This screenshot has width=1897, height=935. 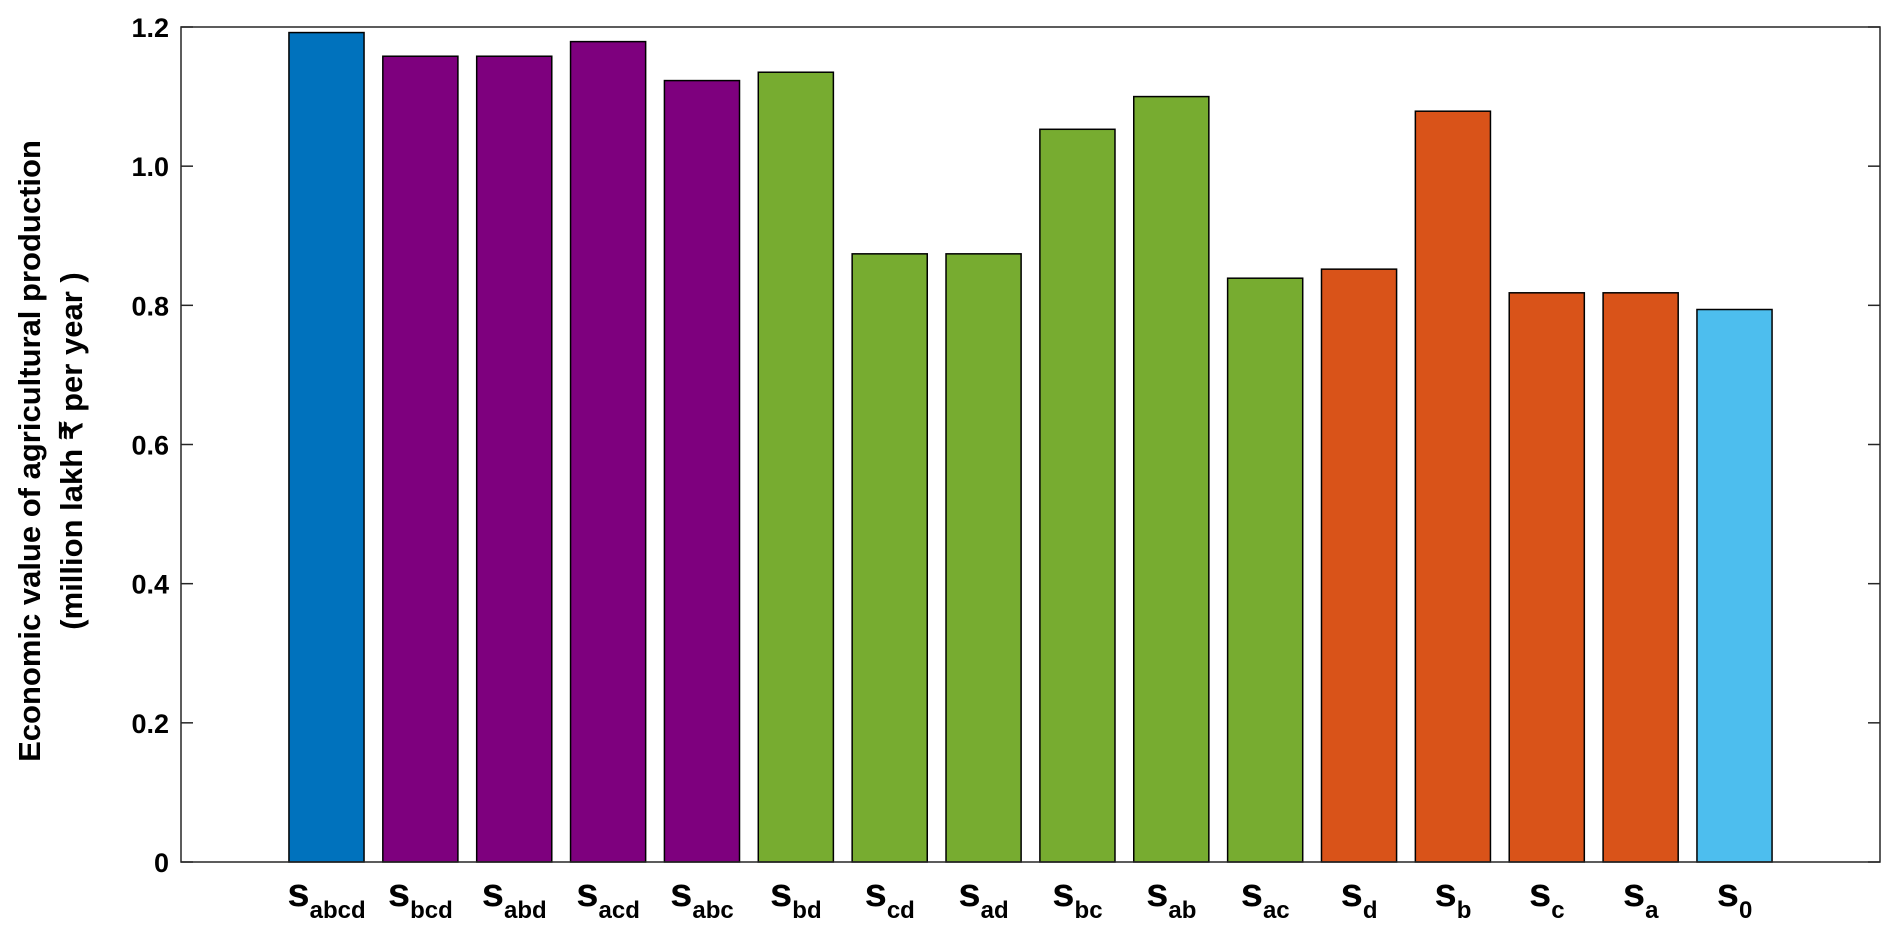 I want to click on x-tick-label-subscript: 0, so click(x=1745, y=910).